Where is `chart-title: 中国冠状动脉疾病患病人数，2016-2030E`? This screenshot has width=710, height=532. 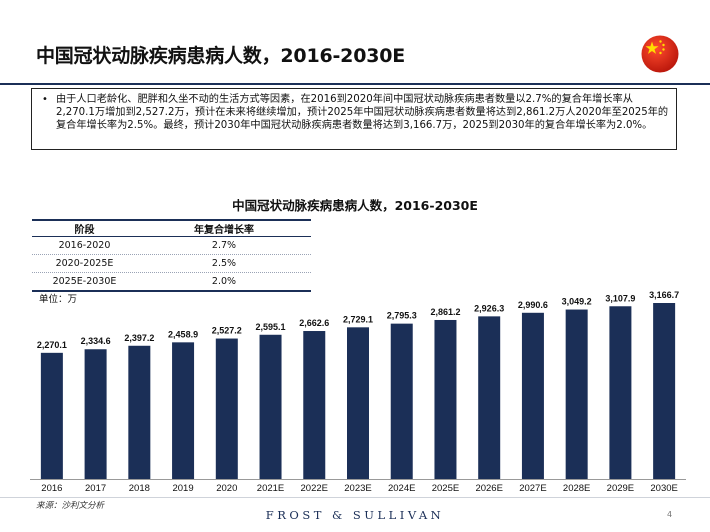 chart-title: 中国冠状动脉疾病患病人数，2016-2030E is located at coordinates (355, 205).